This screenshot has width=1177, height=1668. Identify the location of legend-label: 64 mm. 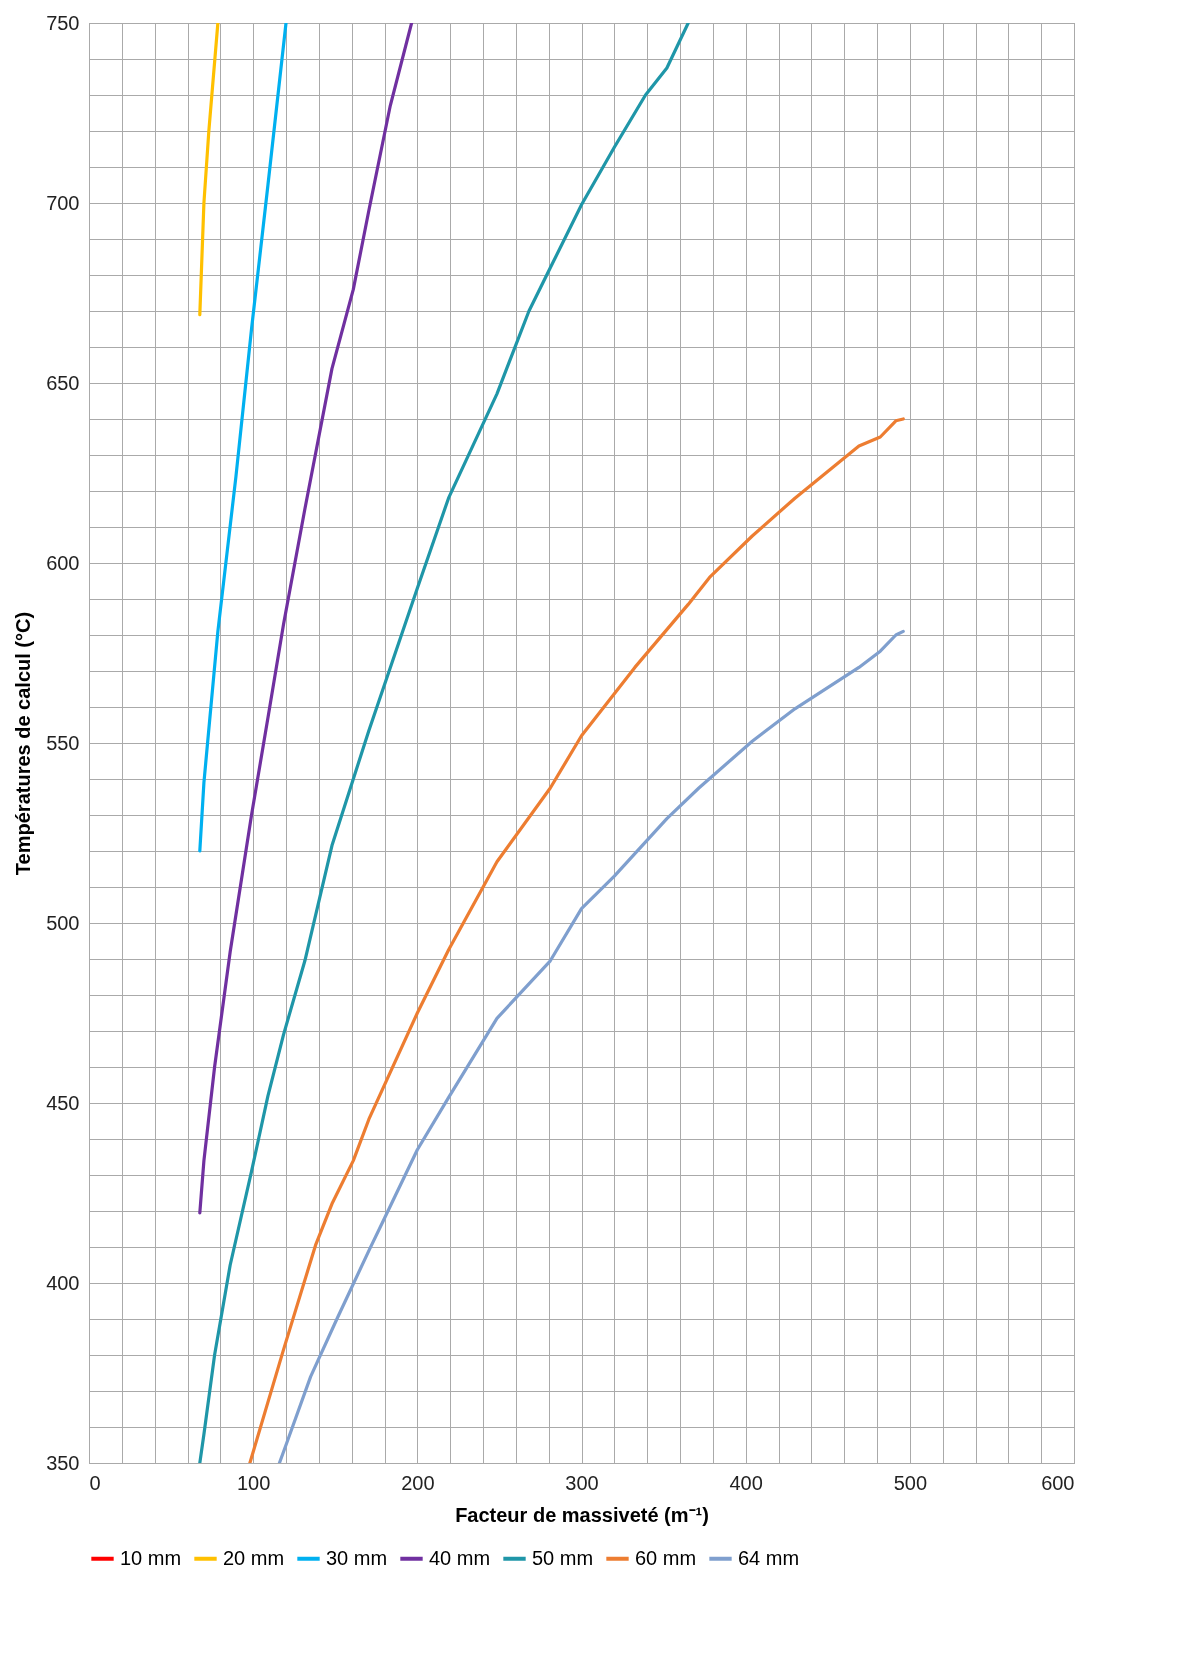
(769, 1557).